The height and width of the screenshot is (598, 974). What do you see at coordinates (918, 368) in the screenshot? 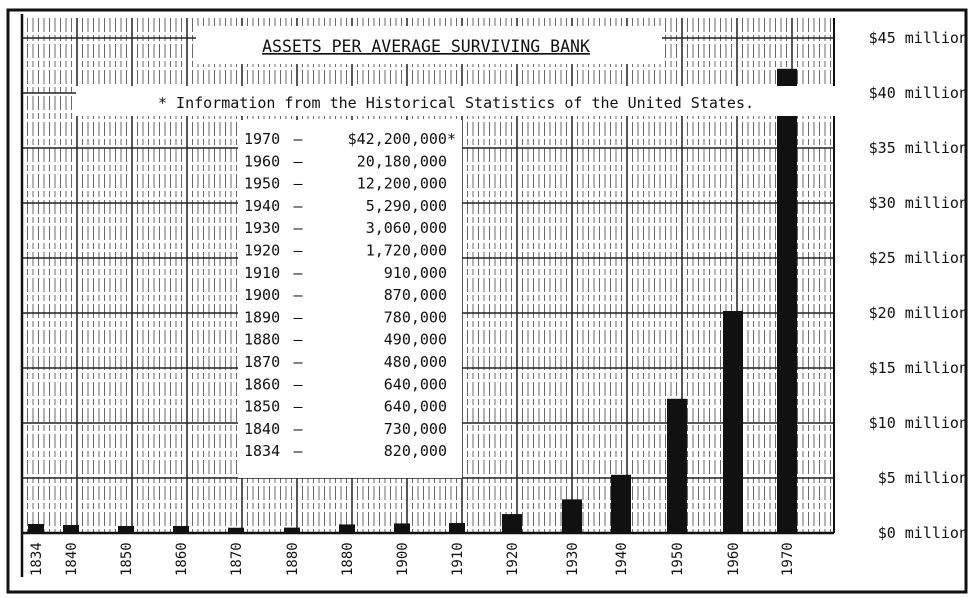
I see `y-tick-label: $15 million` at bounding box center [918, 368].